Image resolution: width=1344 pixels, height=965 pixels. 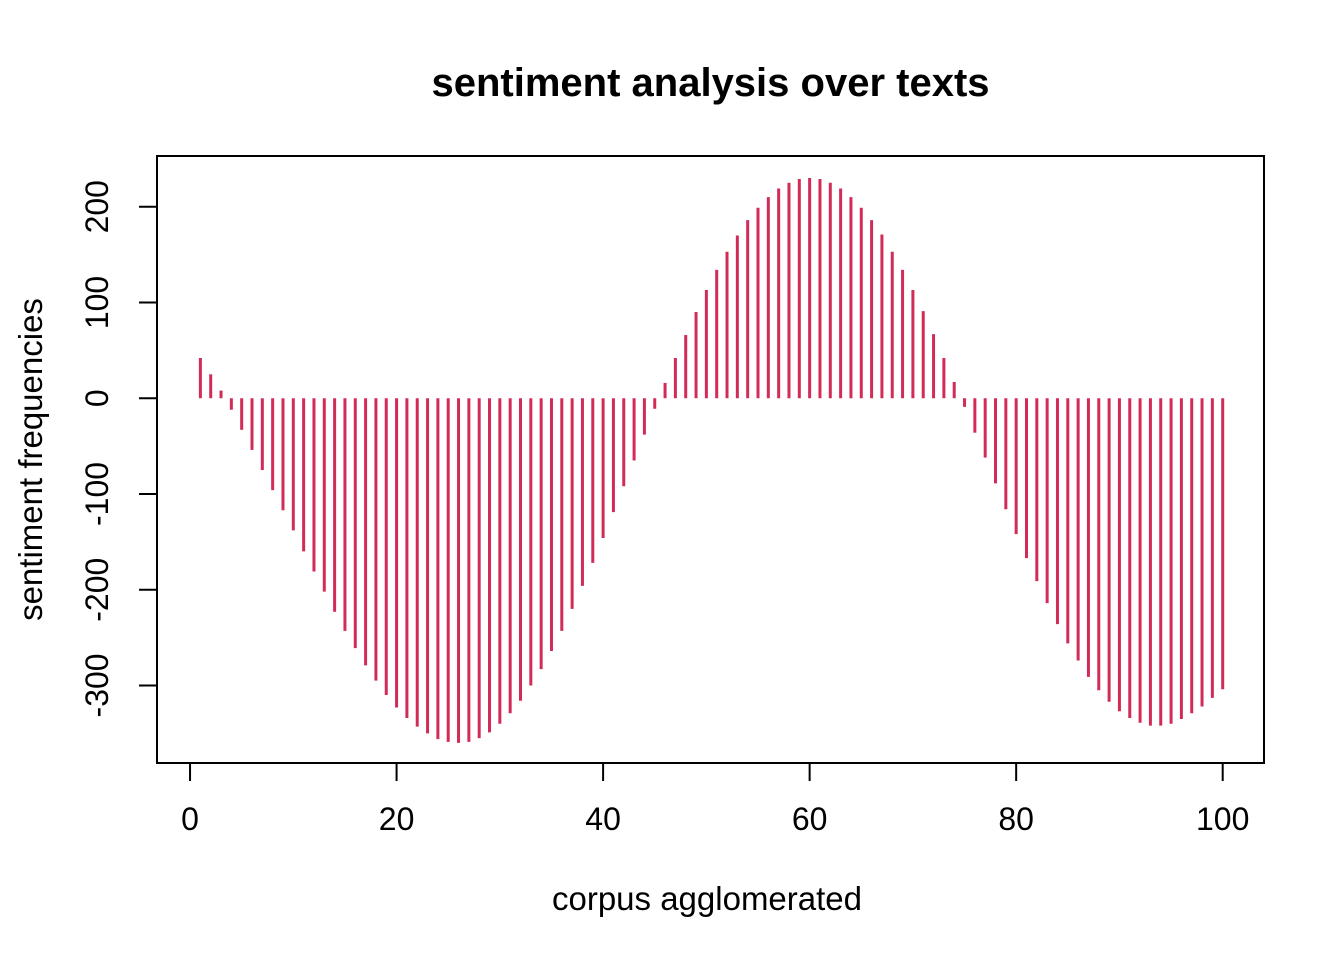 I want to click on y-tick-label: 100, so click(x=97, y=302).